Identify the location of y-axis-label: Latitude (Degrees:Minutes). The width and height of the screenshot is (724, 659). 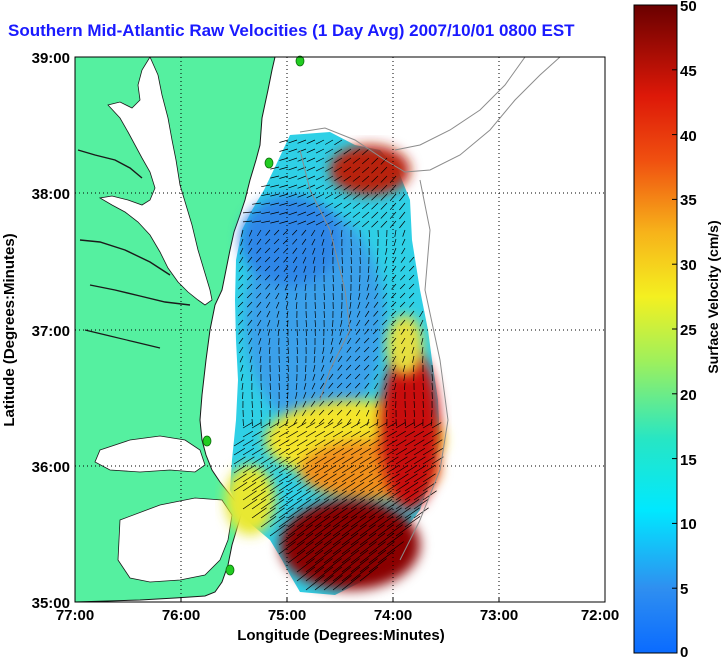
(9, 329).